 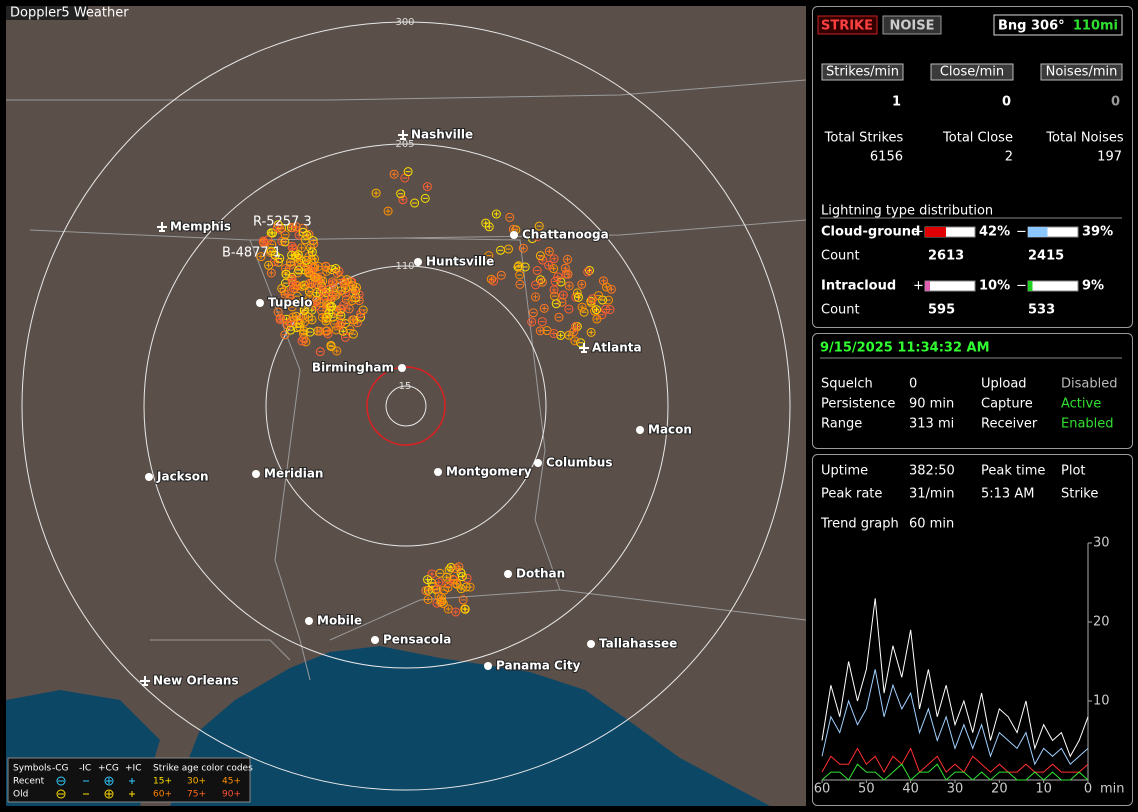 What do you see at coordinates (1007, 494) in the screenshot?
I see `grid-cell: 5:13 AM` at bounding box center [1007, 494].